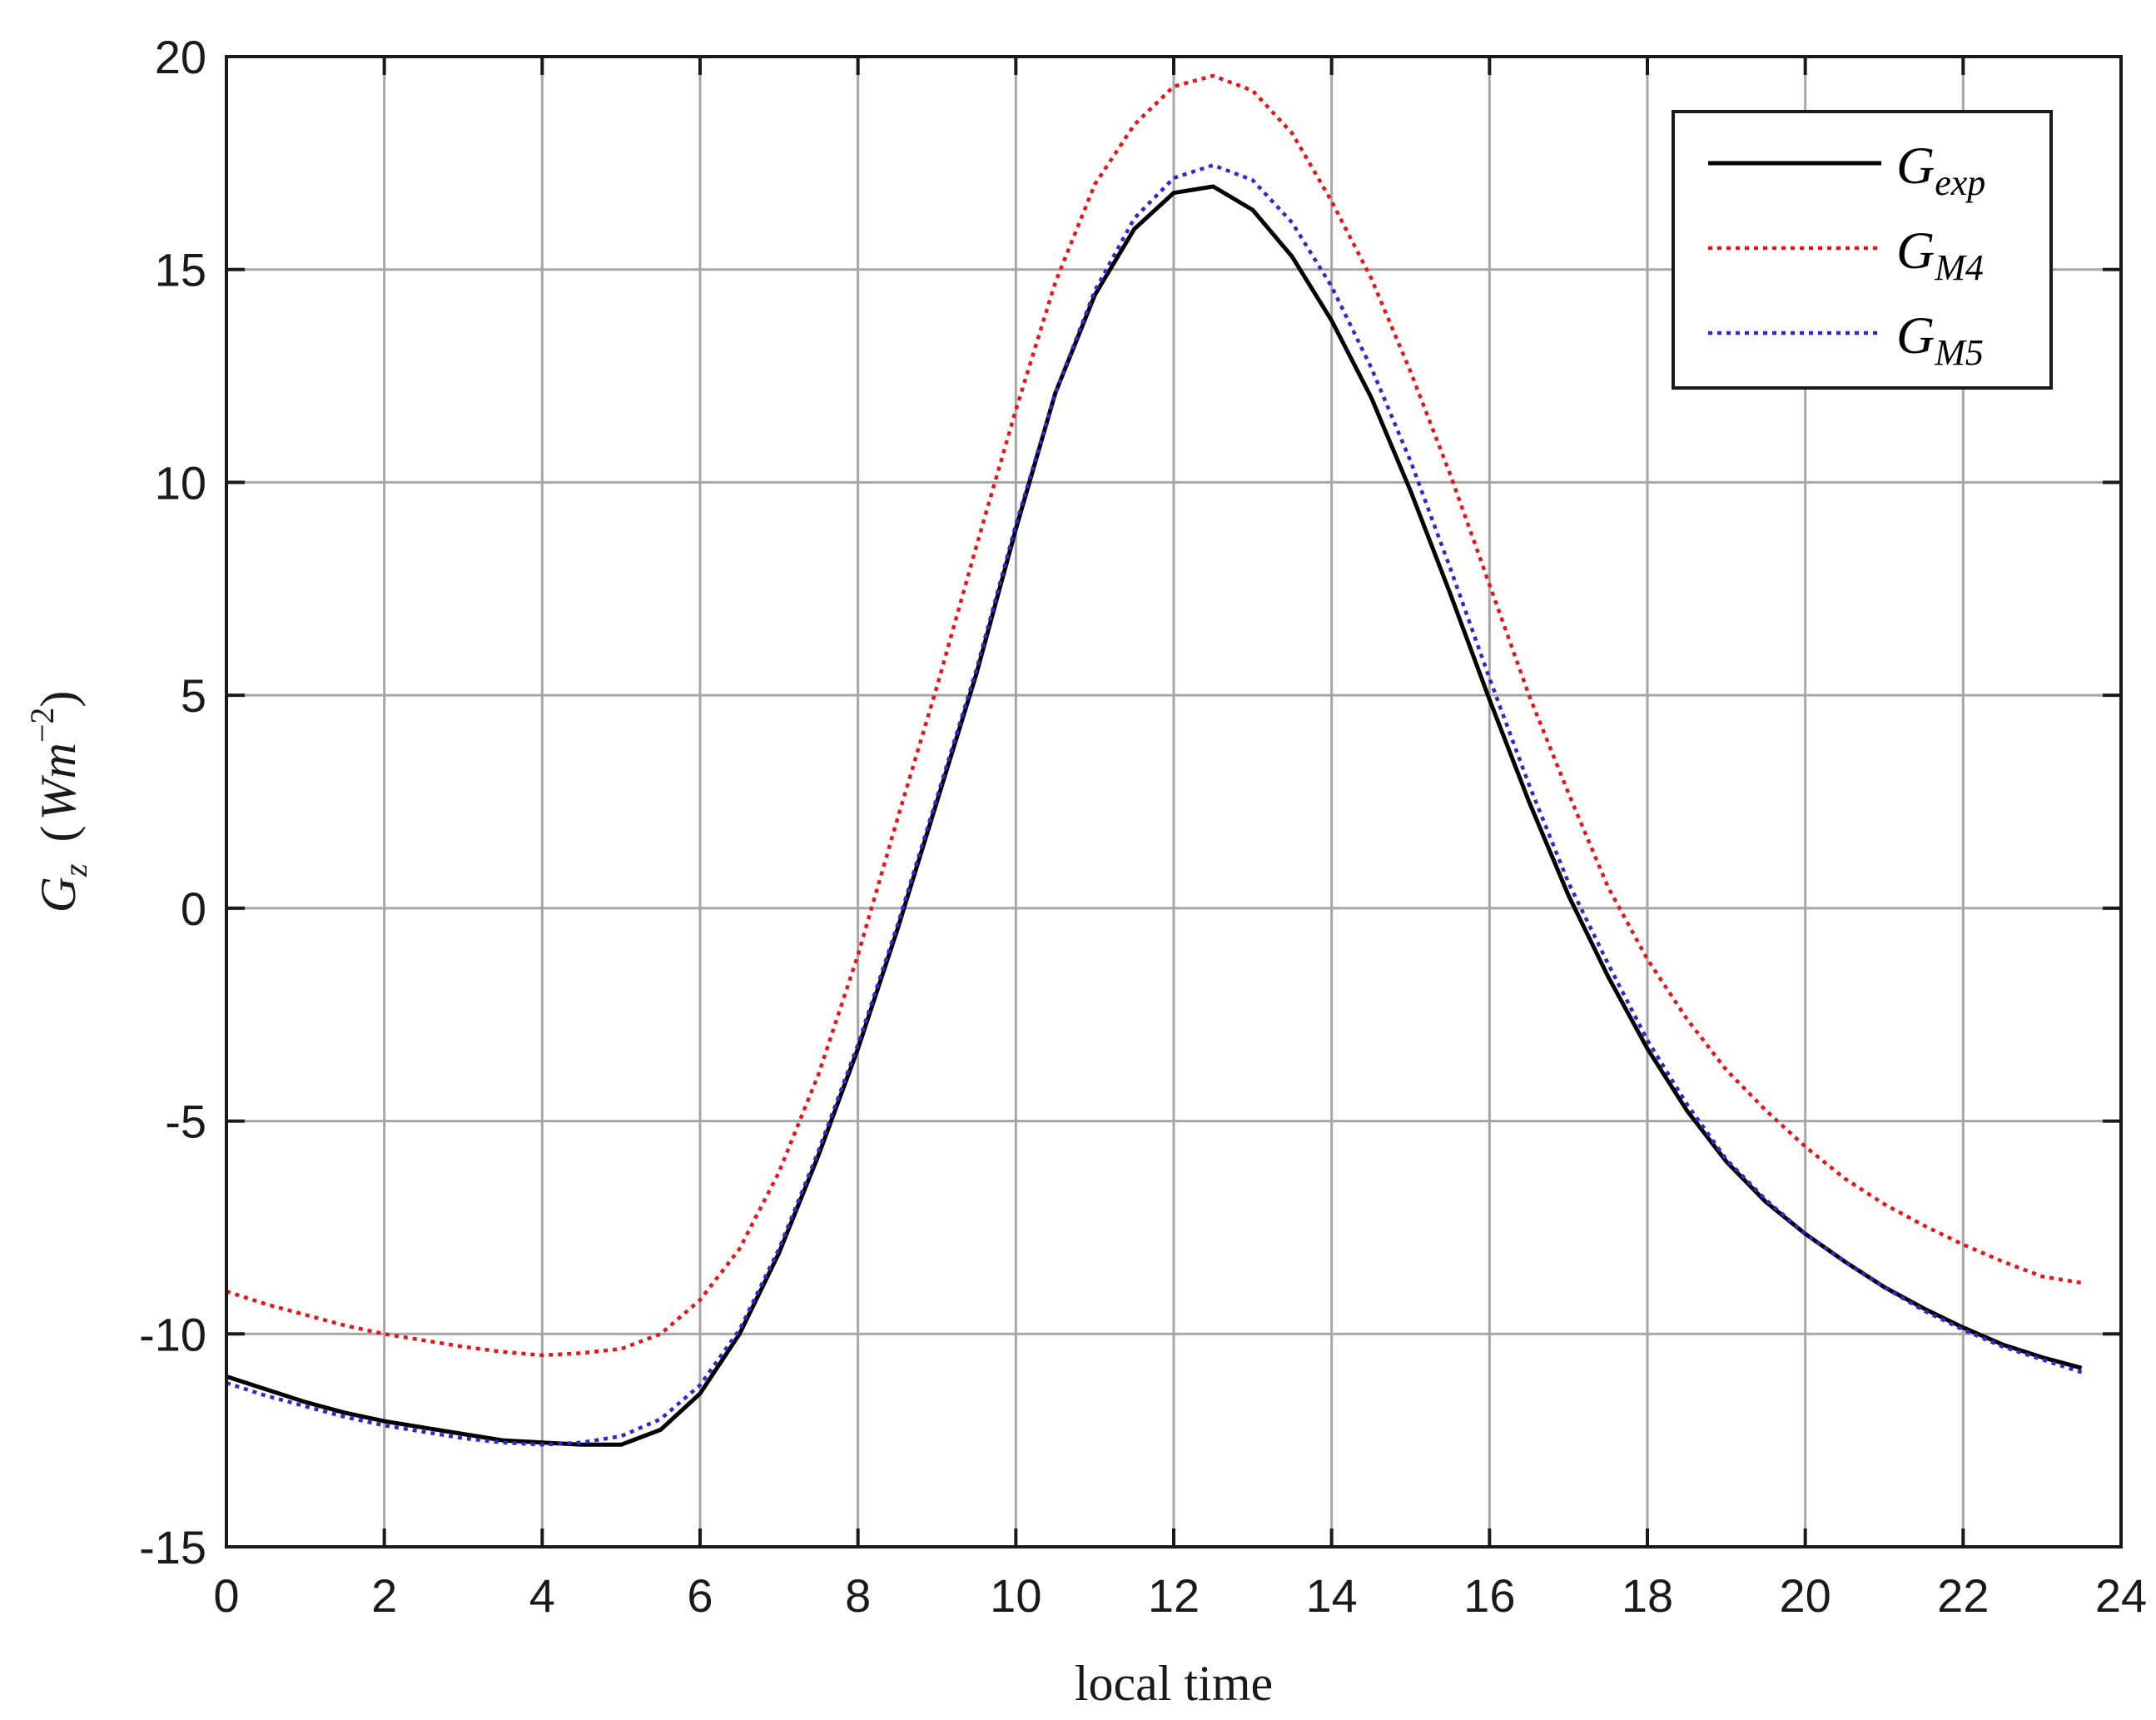 This screenshot has height=1720, width=2156. I want to click on x-tick-label: 22, so click(1963, 1595).